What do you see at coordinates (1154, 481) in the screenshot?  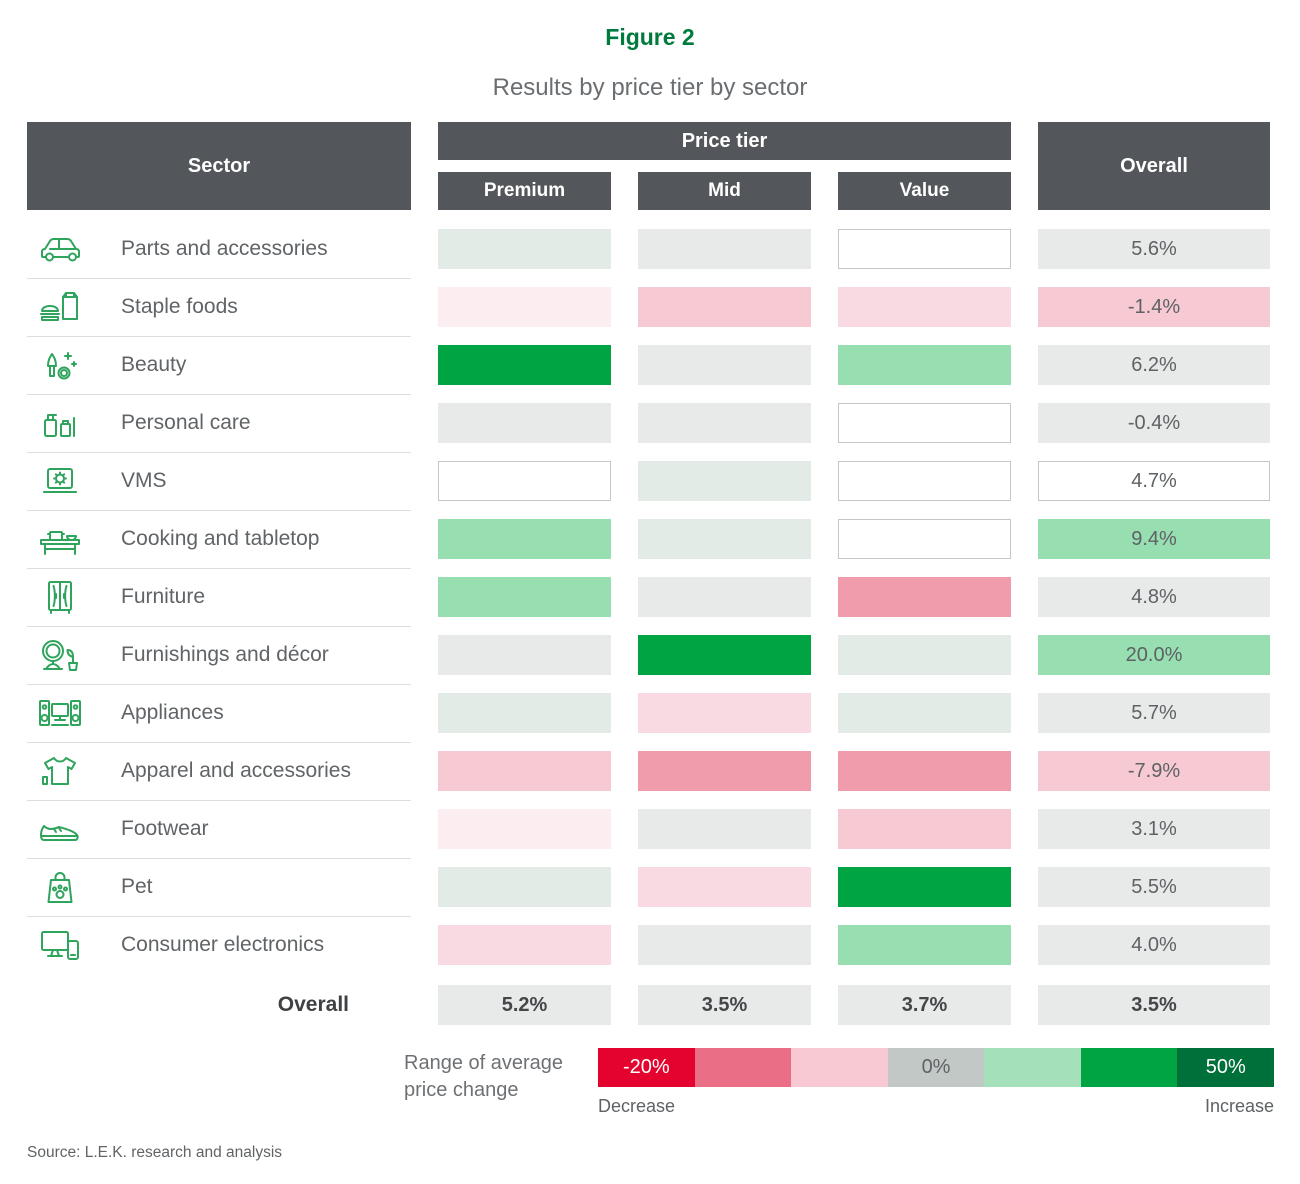 I see `overall-value-cell: 4.7%` at bounding box center [1154, 481].